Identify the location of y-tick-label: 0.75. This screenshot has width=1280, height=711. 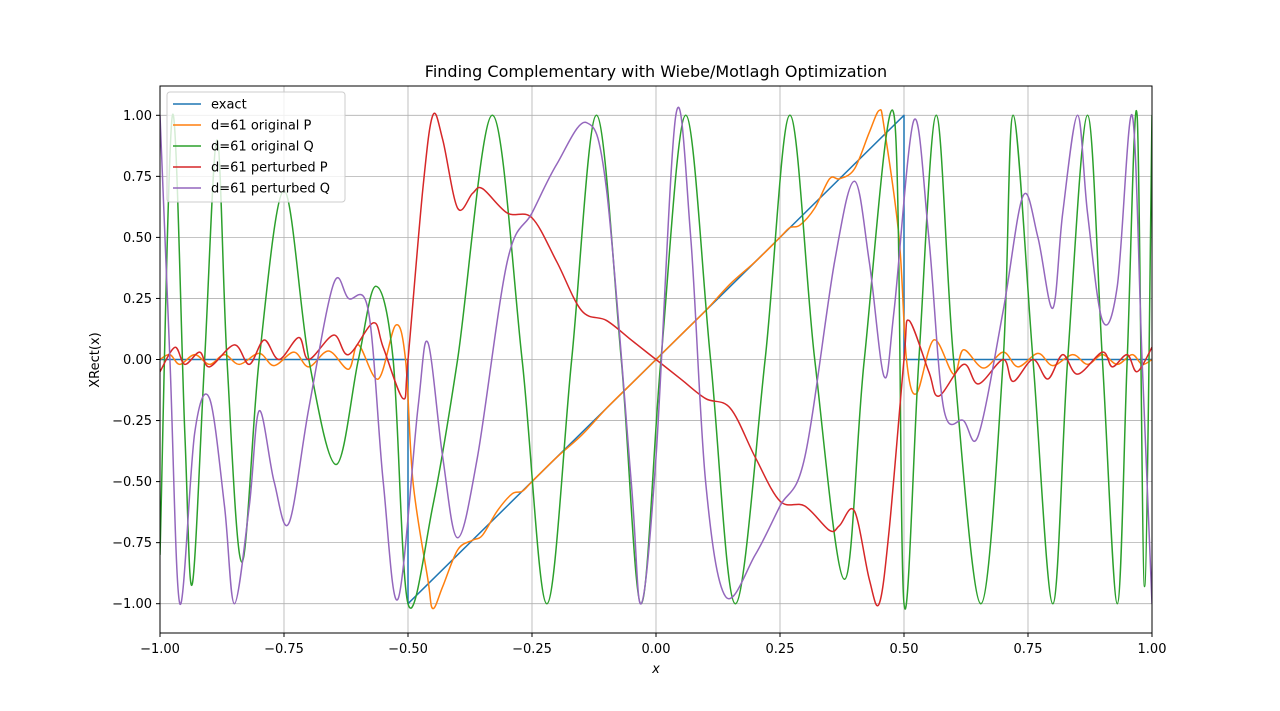
(137, 177).